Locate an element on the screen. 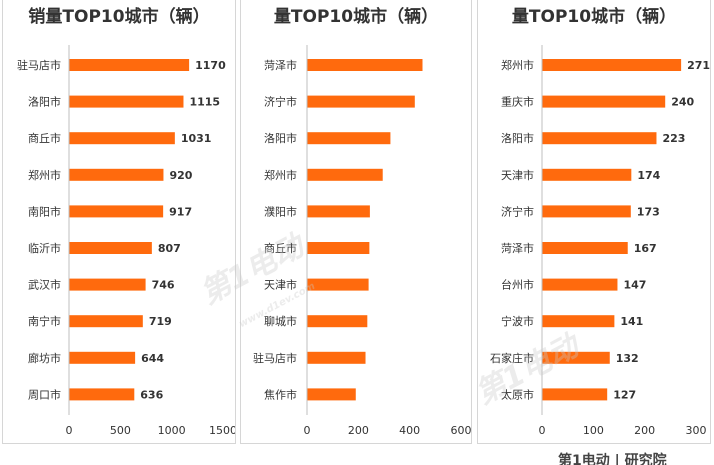 This screenshot has width=714, height=465. value-label: 174 is located at coordinates (648, 175).